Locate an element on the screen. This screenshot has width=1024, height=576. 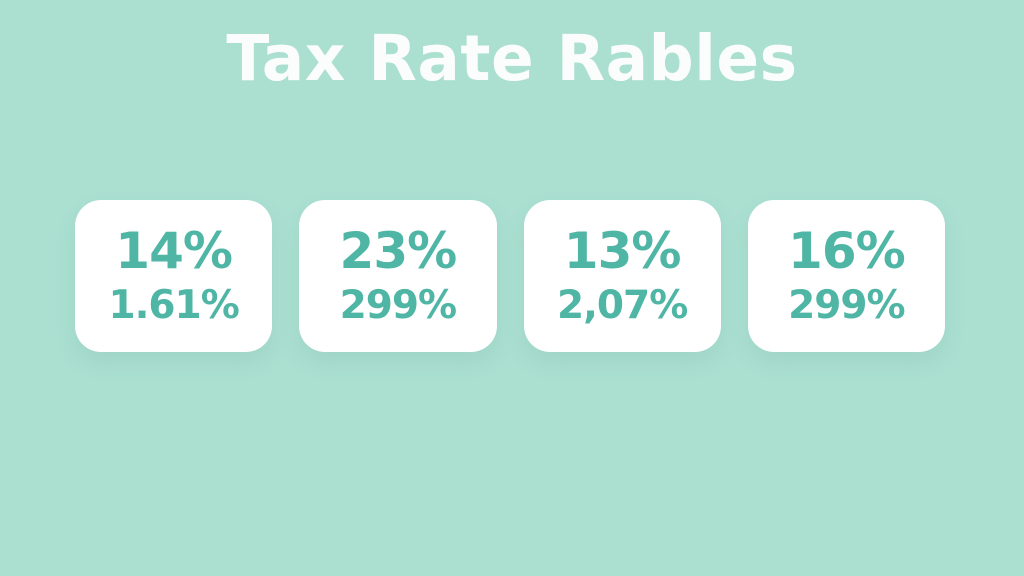
primary-rate: 16% is located at coordinates (847, 251).